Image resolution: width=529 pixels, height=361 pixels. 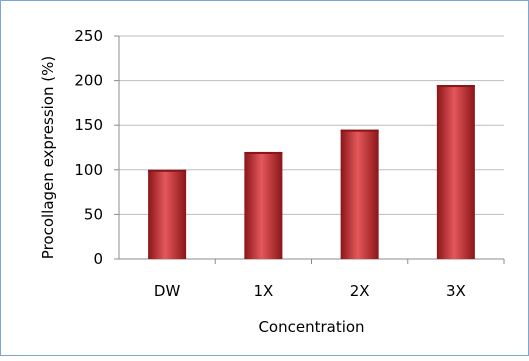 I want to click on y-tick-label: 250, so click(x=88, y=36).